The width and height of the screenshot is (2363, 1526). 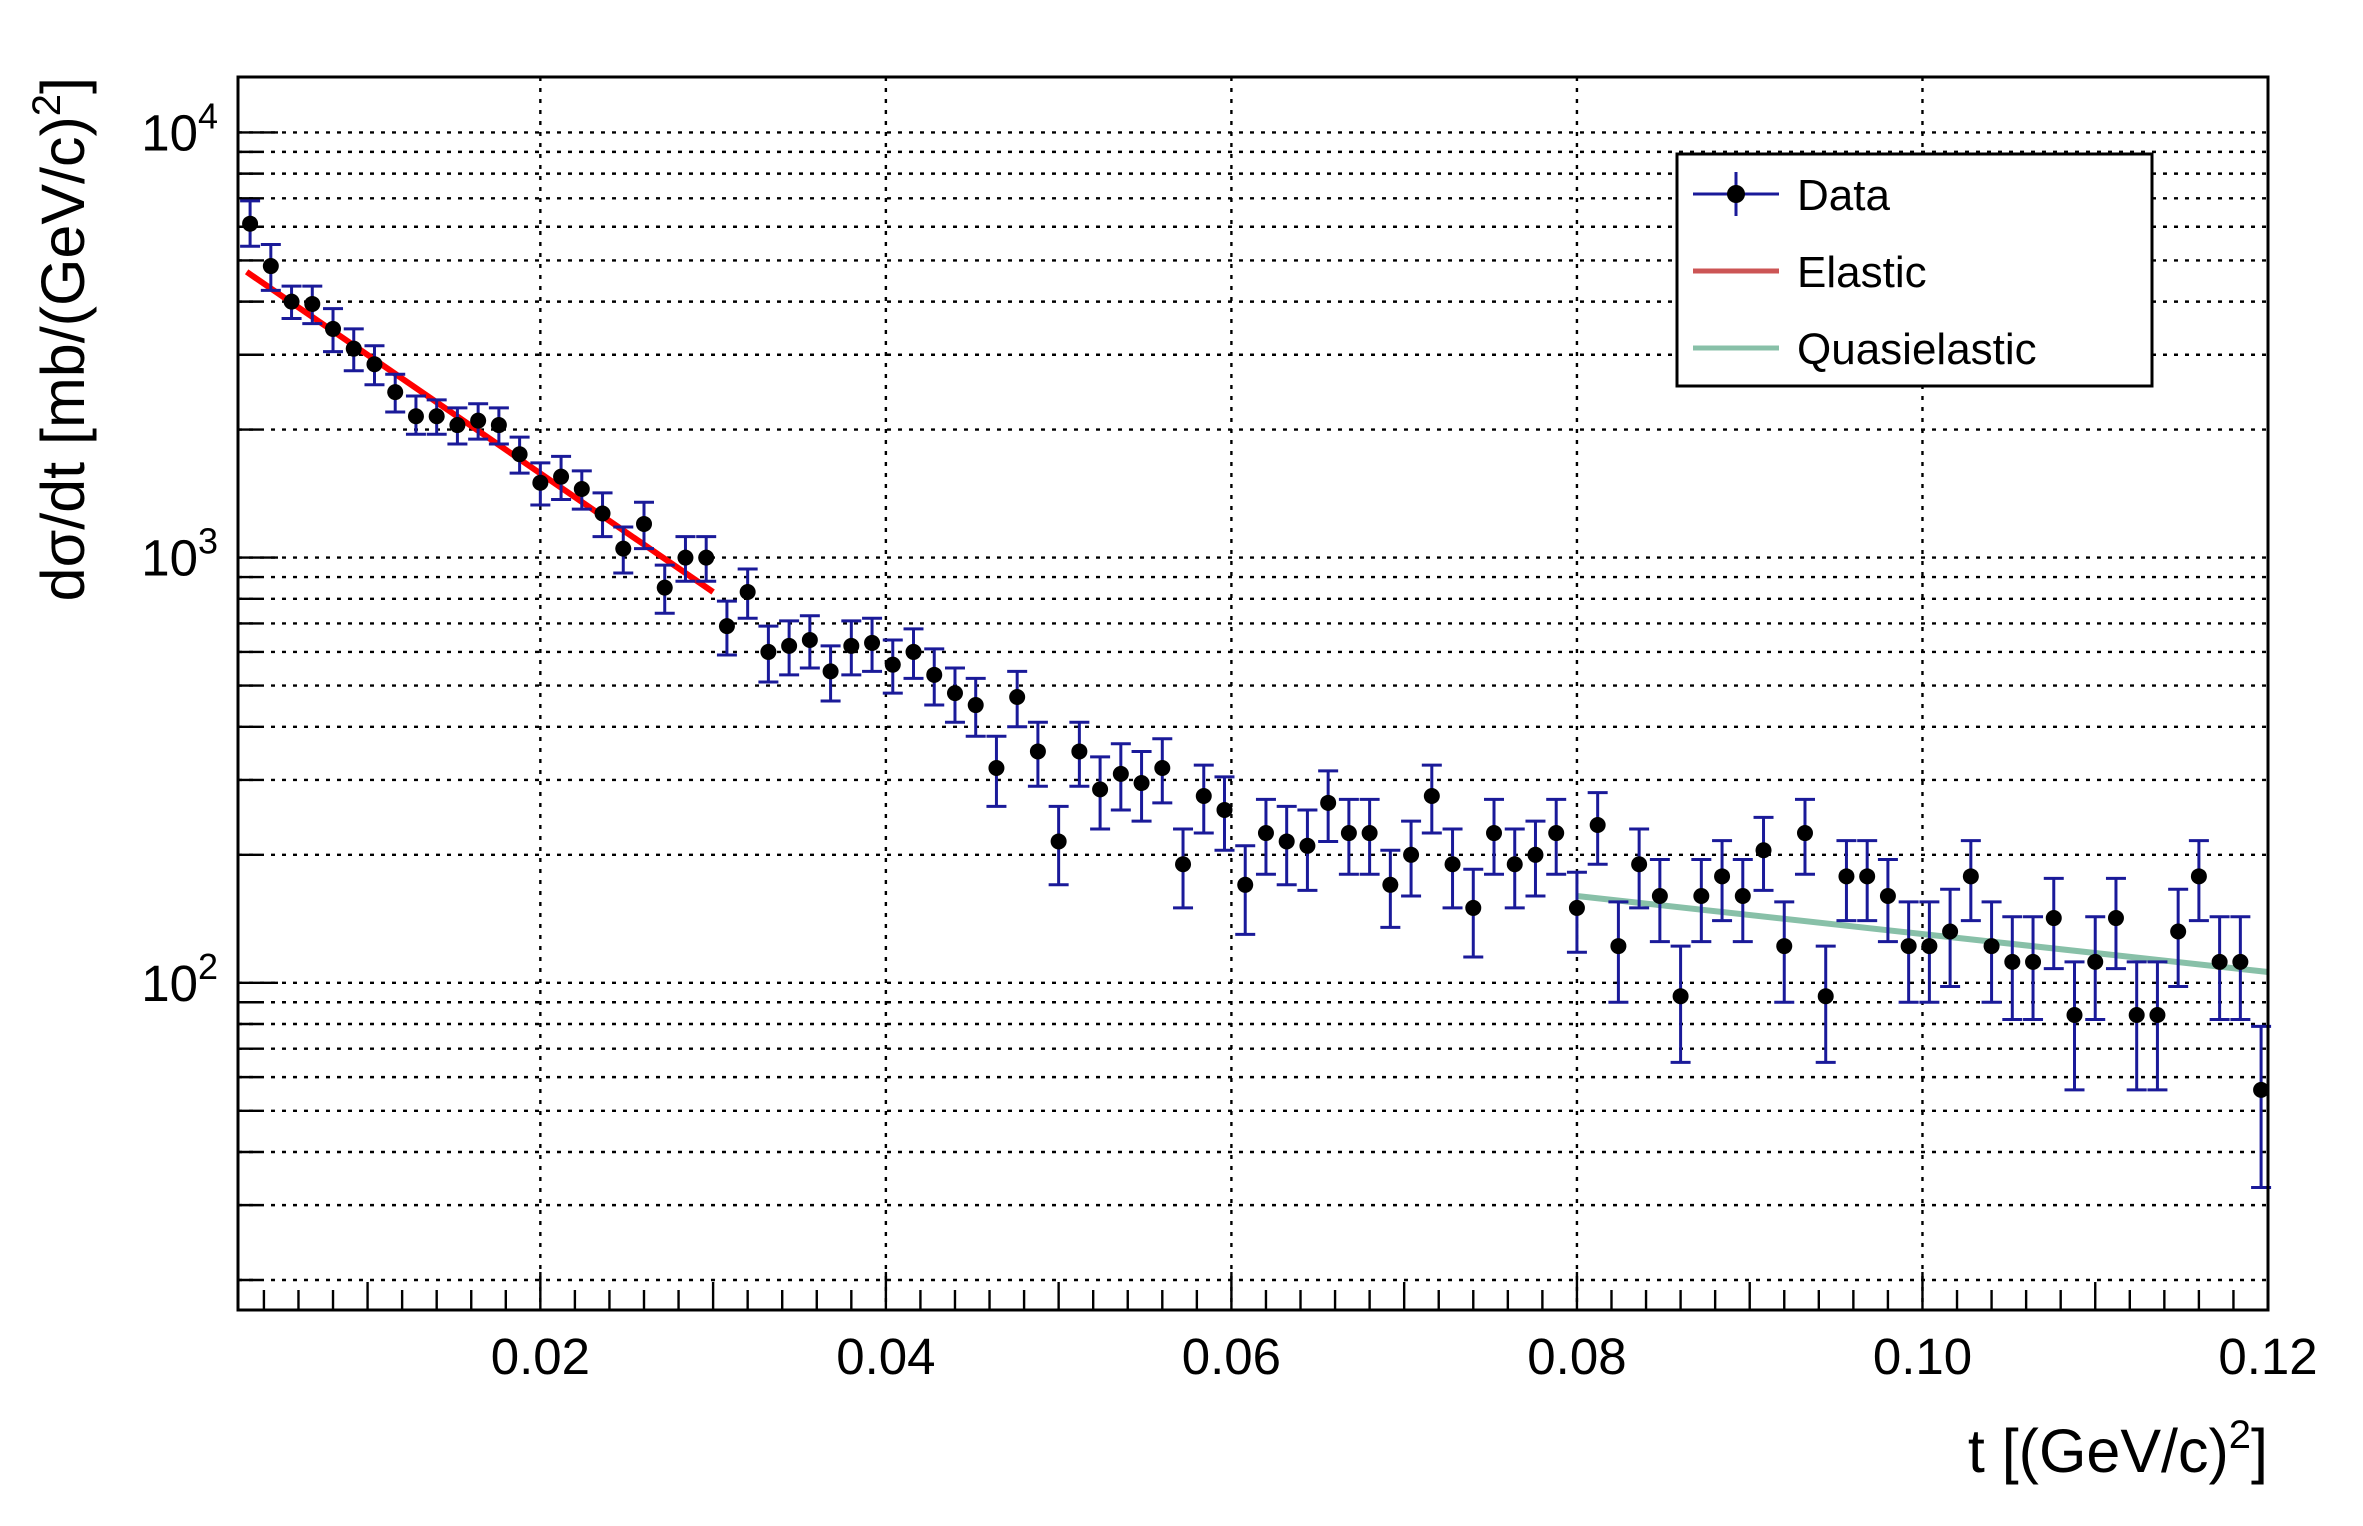 I want to click on legend-entry-elastic: Elastic, so click(x=1810, y=272).